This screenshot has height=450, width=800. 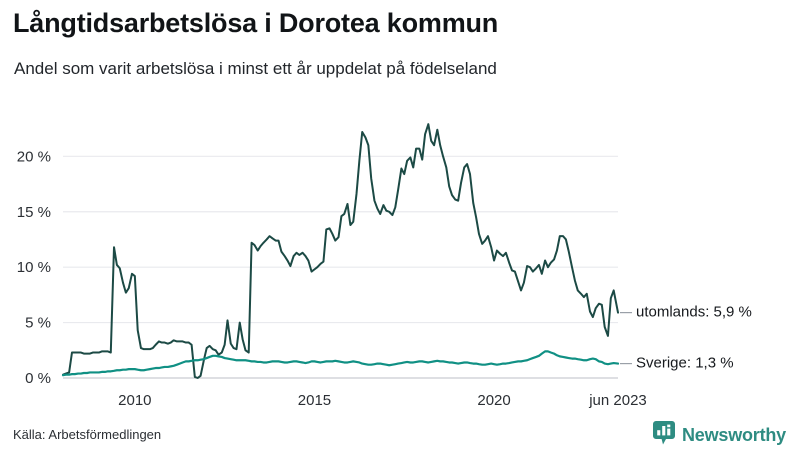 I want to click on x-tick-label: jun 2023, so click(x=617, y=400).